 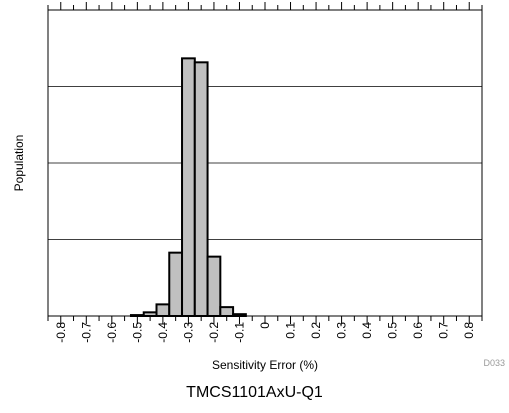 What do you see at coordinates (137, 332) in the screenshot?
I see `x-tick-label: -0.5` at bounding box center [137, 332].